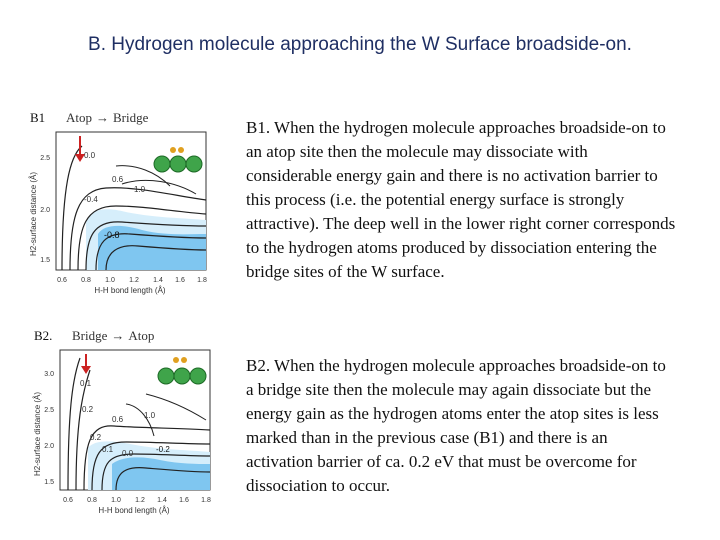  I want to click on y-tick-label: 3.0, so click(49, 374).